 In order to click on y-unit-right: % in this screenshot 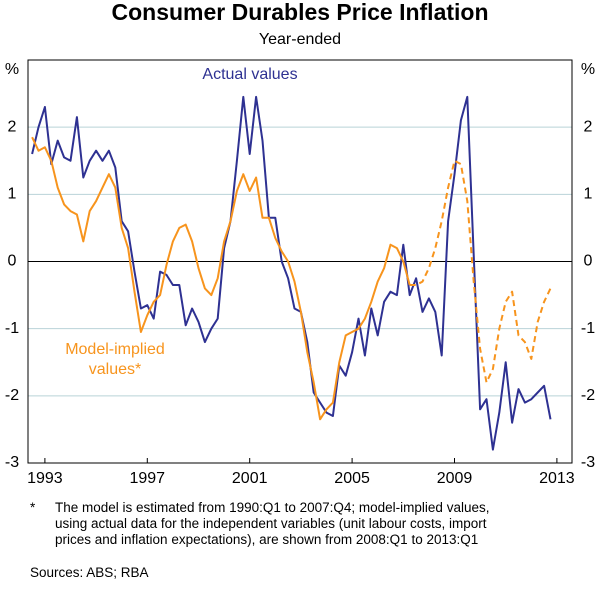, I will do `click(588, 69)`.